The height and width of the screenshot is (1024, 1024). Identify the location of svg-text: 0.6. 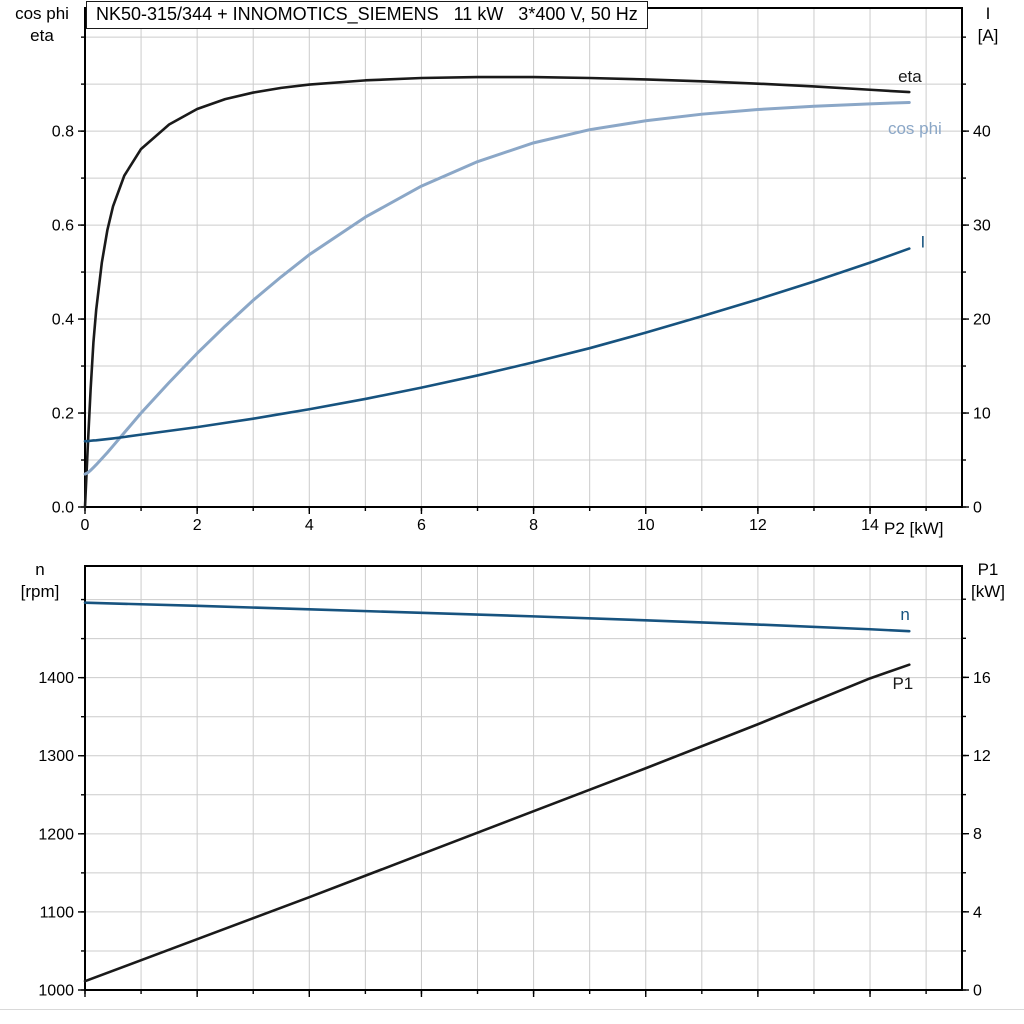
(63, 226).